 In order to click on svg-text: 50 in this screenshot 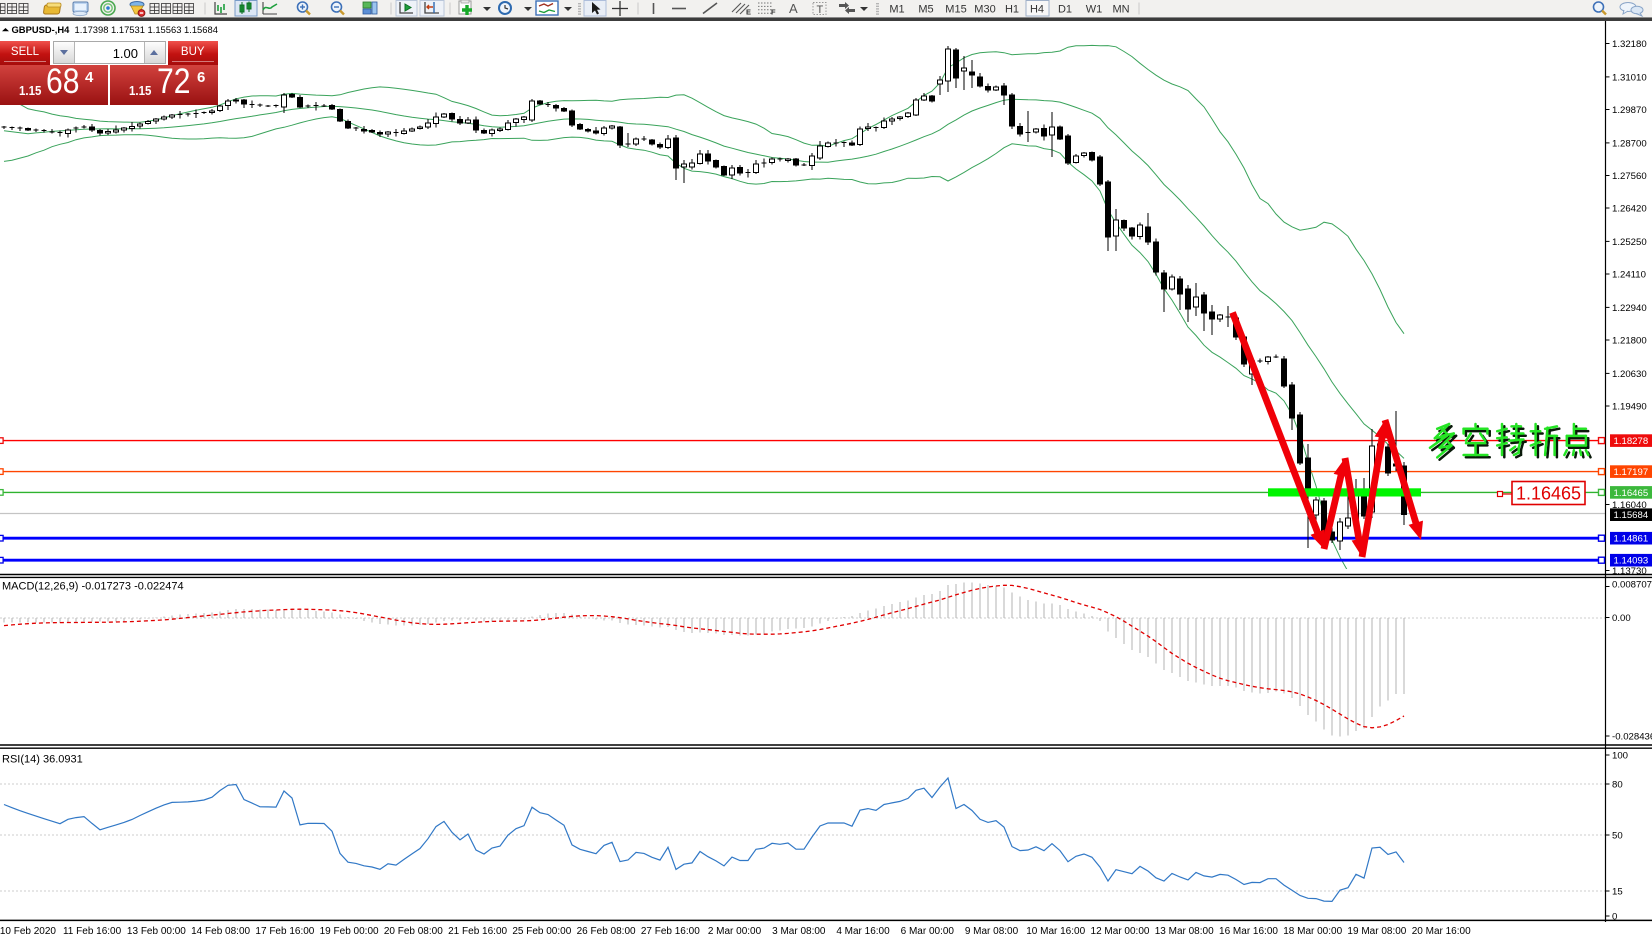, I will do `click(1617, 836)`.